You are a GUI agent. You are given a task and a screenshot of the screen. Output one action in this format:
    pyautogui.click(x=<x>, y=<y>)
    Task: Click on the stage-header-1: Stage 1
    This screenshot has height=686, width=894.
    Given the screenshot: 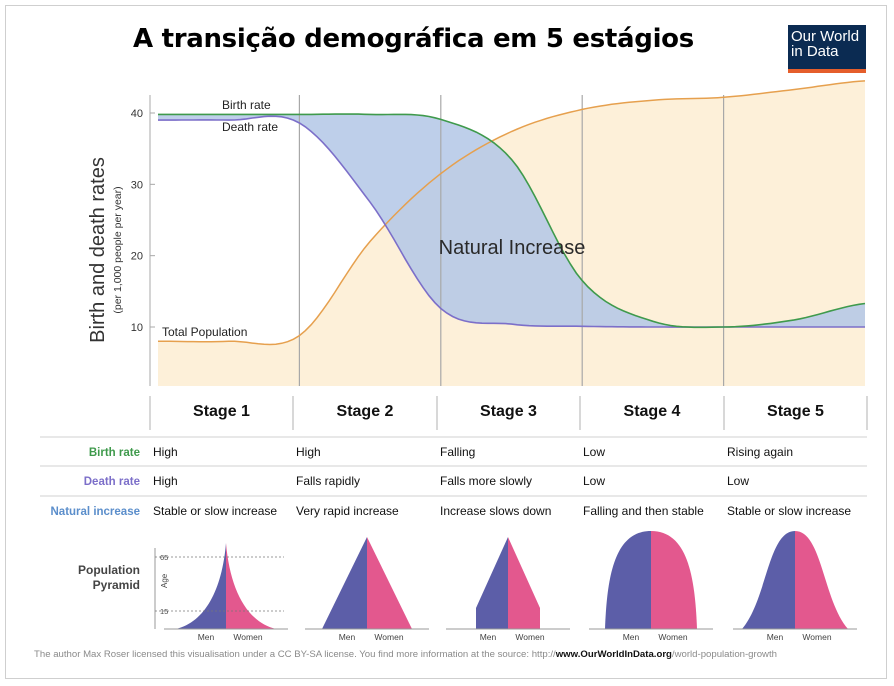 What is the action you would take?
    pyautogui.click(x=221, y=411)
    